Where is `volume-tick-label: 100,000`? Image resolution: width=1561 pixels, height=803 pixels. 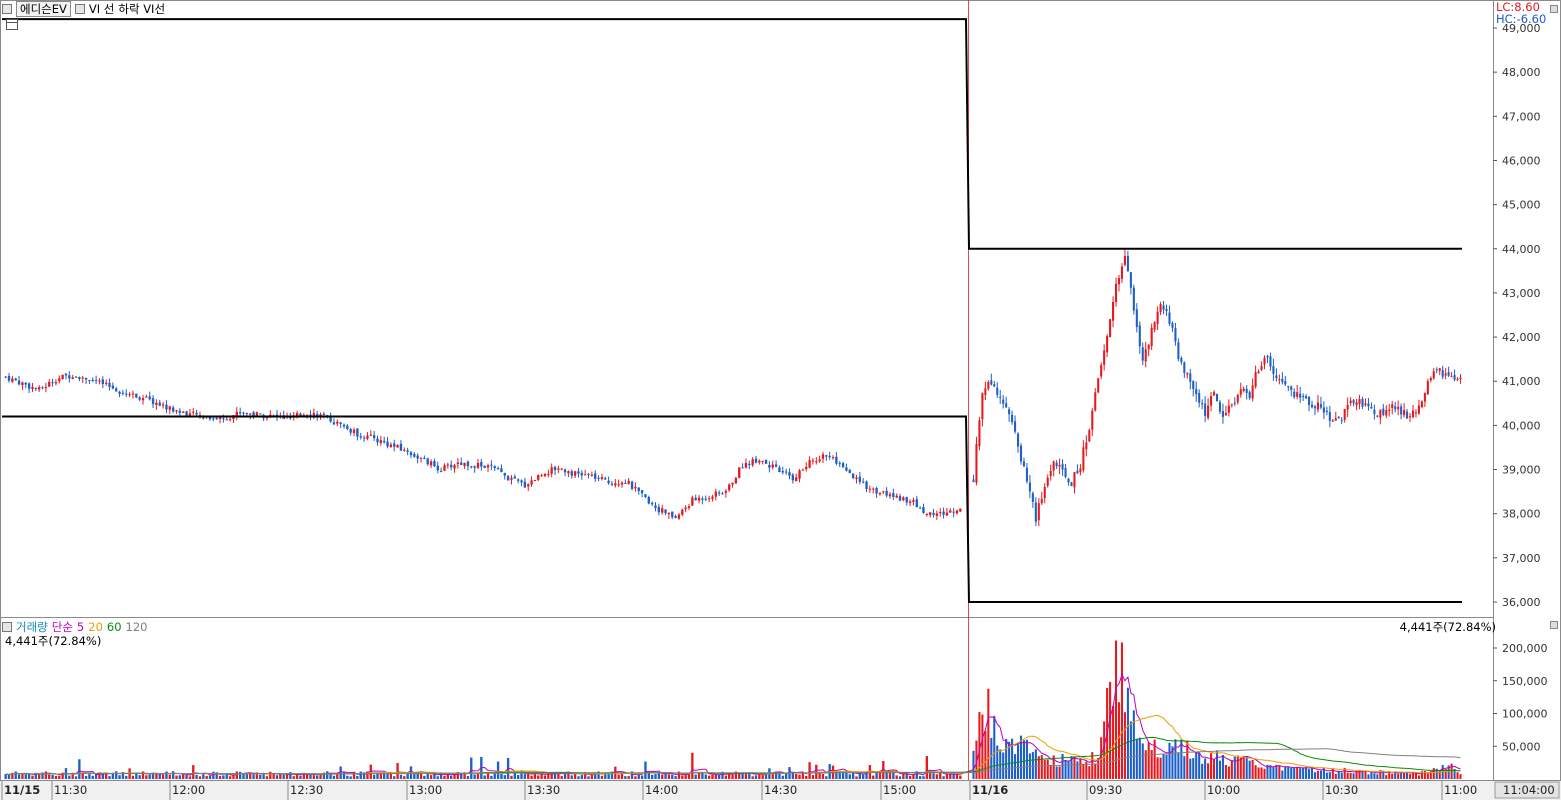
volume-tick-label: 100,000 is located at coordinates (1525, 714).